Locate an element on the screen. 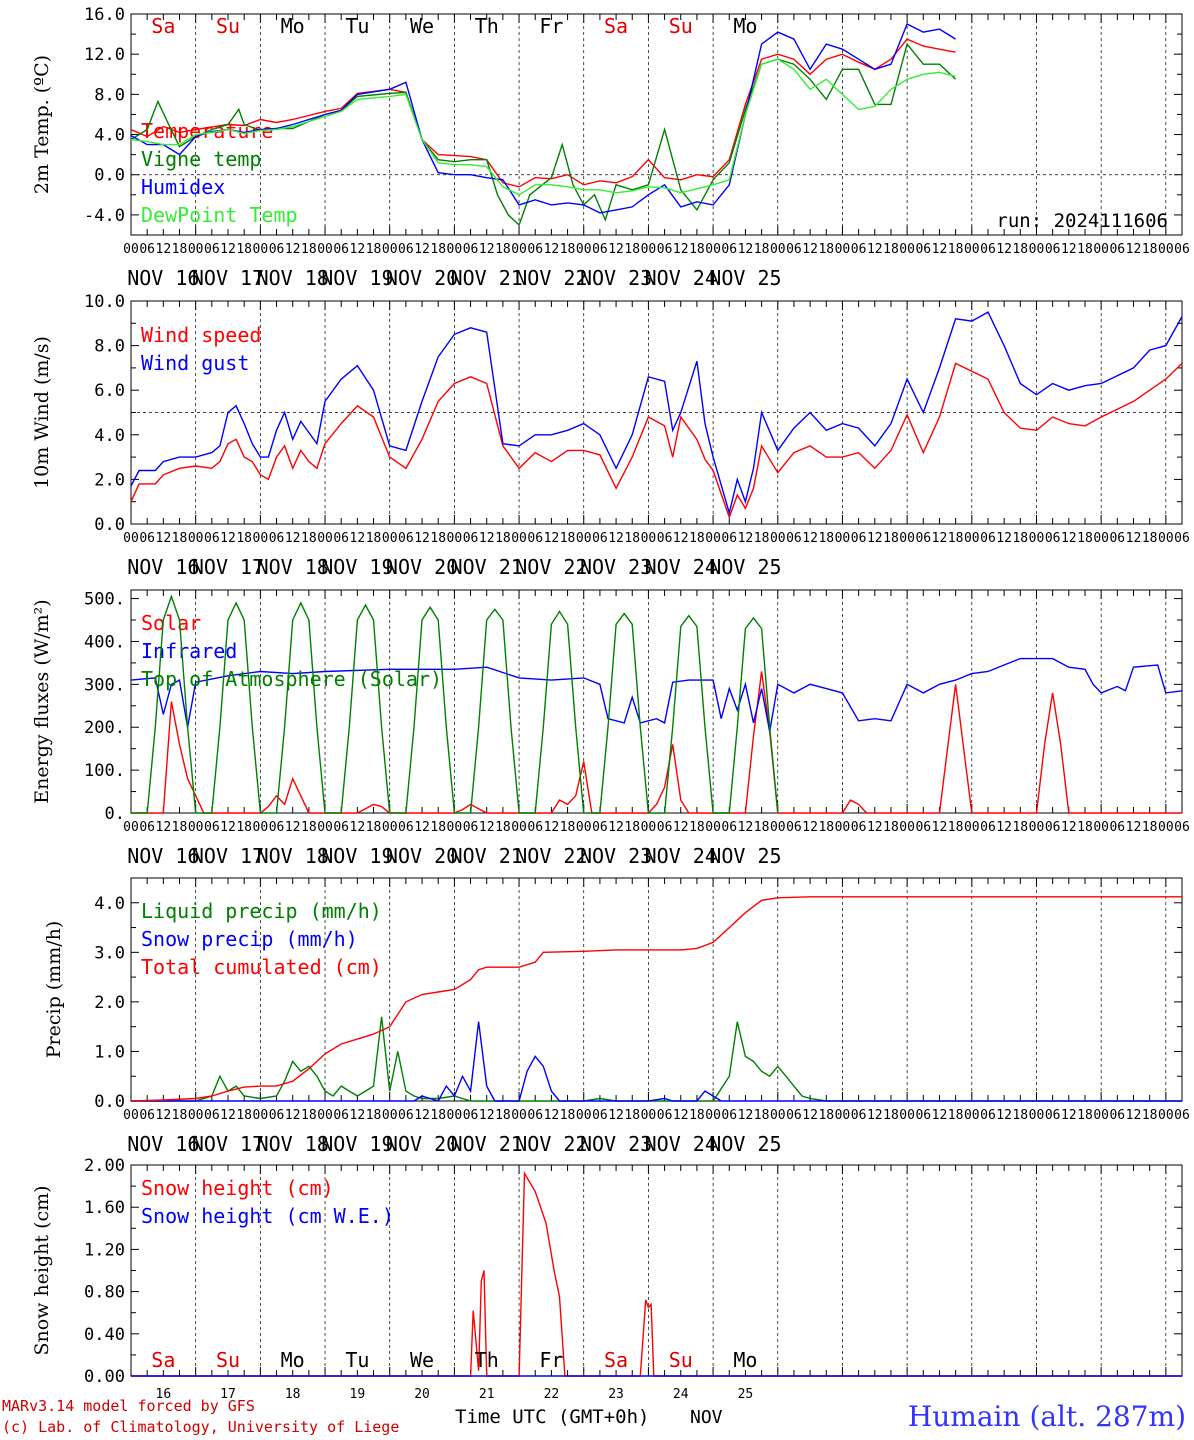 The height and width of the screenshot is (1440, 1194). y-tick-label: 3.0 is located at coordinates (109, 953).